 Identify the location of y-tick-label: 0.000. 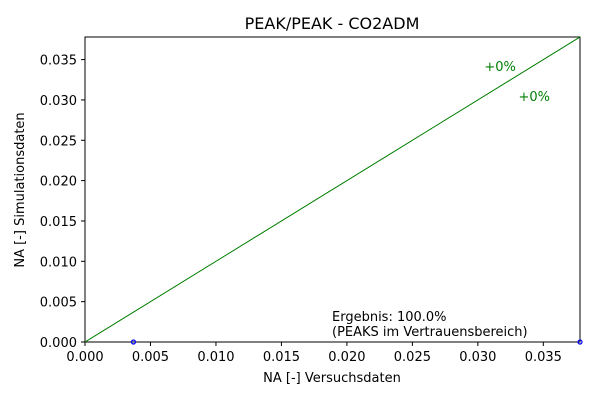
(58, 343).